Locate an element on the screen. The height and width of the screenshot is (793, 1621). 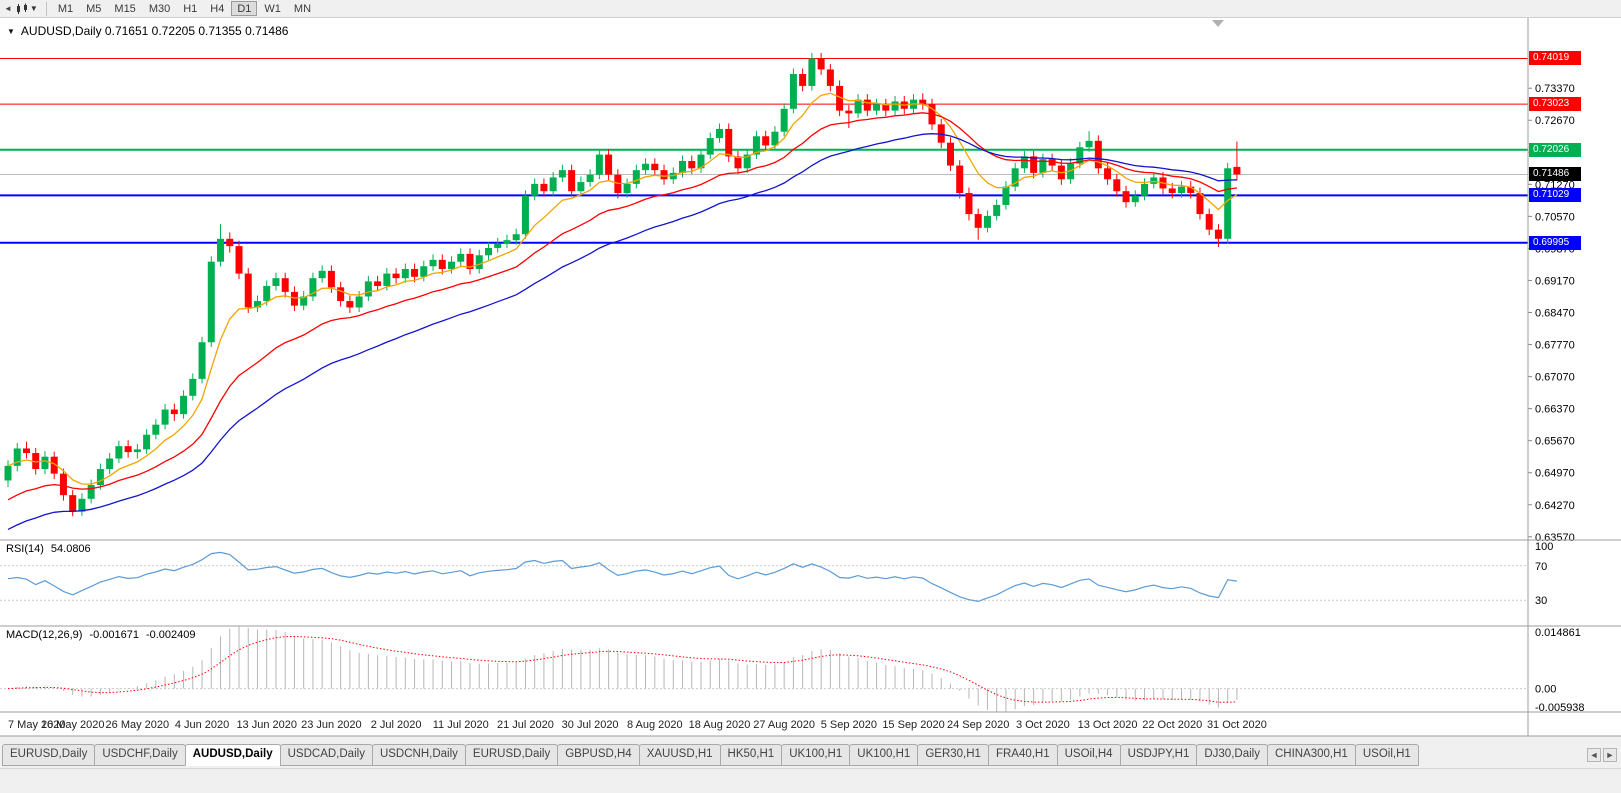
svg-text: 18 Aug 2020 is located at coordinates (720, 725).